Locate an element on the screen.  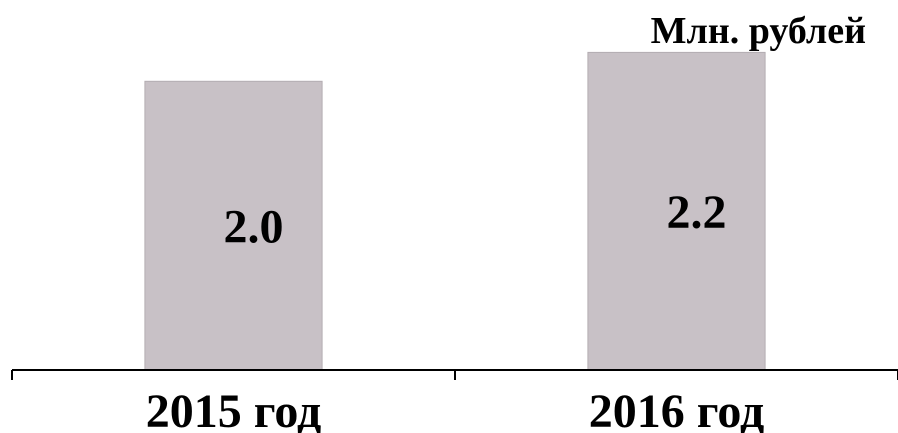
x-axis is located at coordinates (454, 374).